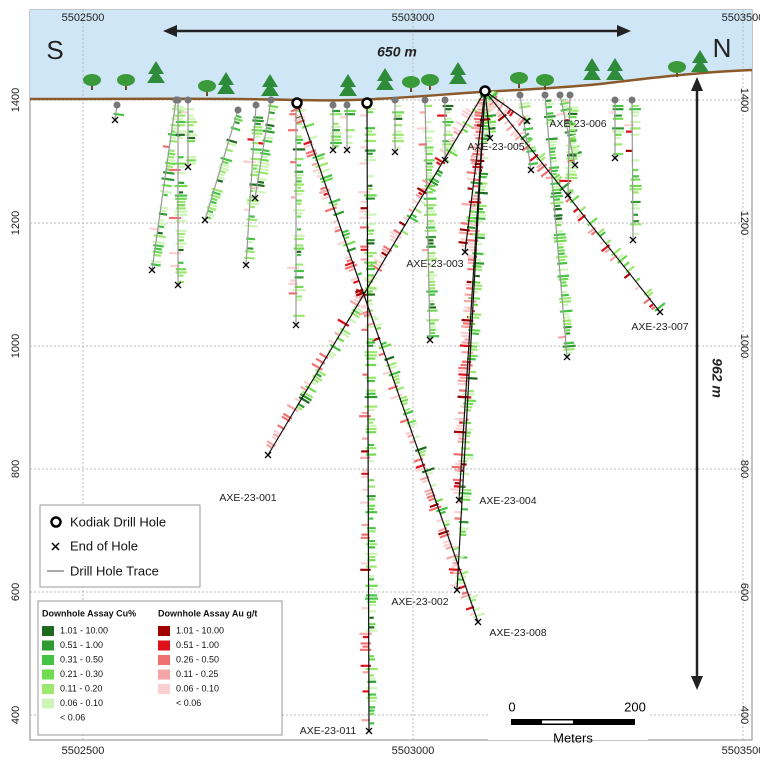  I want to click on legend-symbol, so click(56, 522).